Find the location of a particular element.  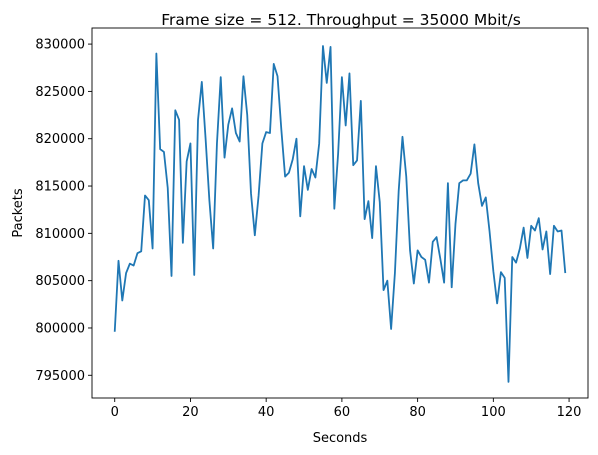

y-tick-label: 805000 is located at coordinates (60, 281).